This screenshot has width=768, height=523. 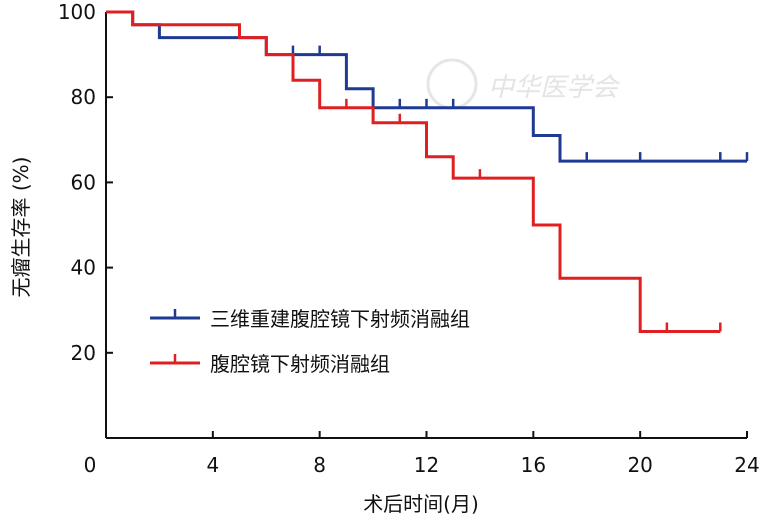 I want to click on x-tick-label: 24, so click(x=746, y=465).